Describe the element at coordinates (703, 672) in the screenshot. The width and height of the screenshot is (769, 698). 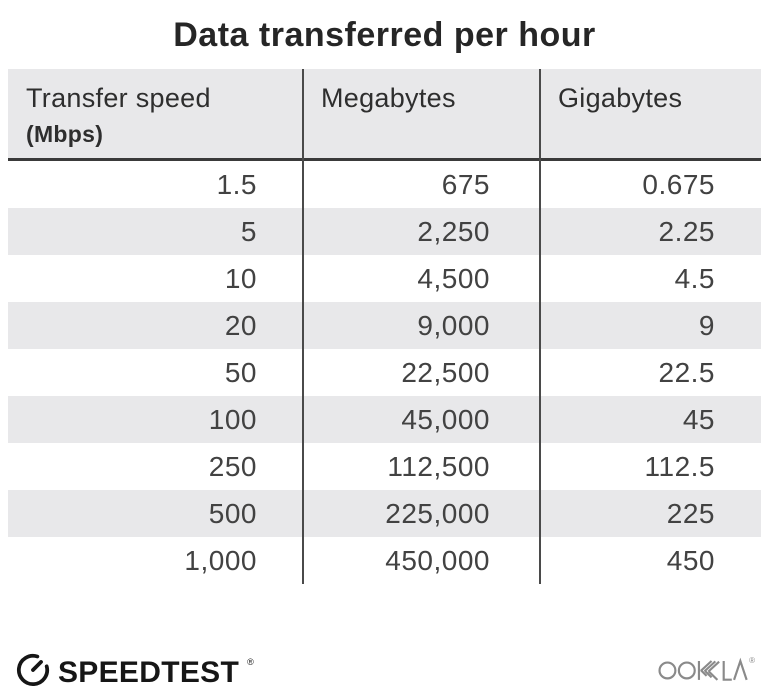
I see `ookla-wordmark-icon` at that location.